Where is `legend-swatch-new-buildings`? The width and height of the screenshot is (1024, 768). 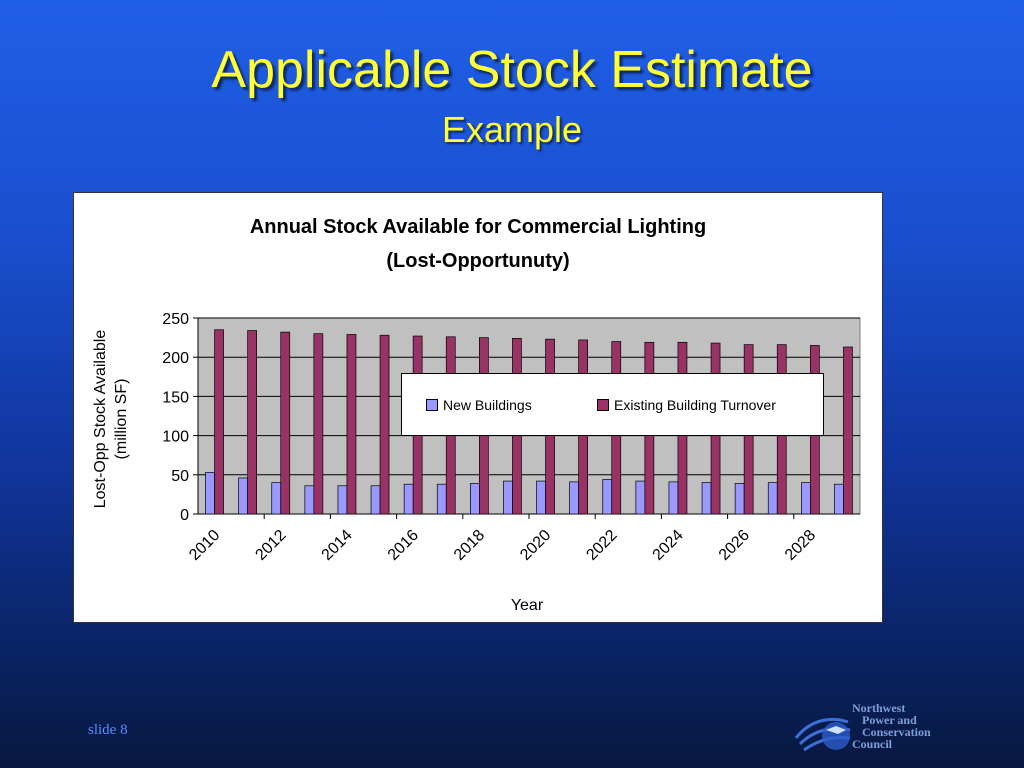 legend-swatch-new-buildings is located at coordinates (432, 405).